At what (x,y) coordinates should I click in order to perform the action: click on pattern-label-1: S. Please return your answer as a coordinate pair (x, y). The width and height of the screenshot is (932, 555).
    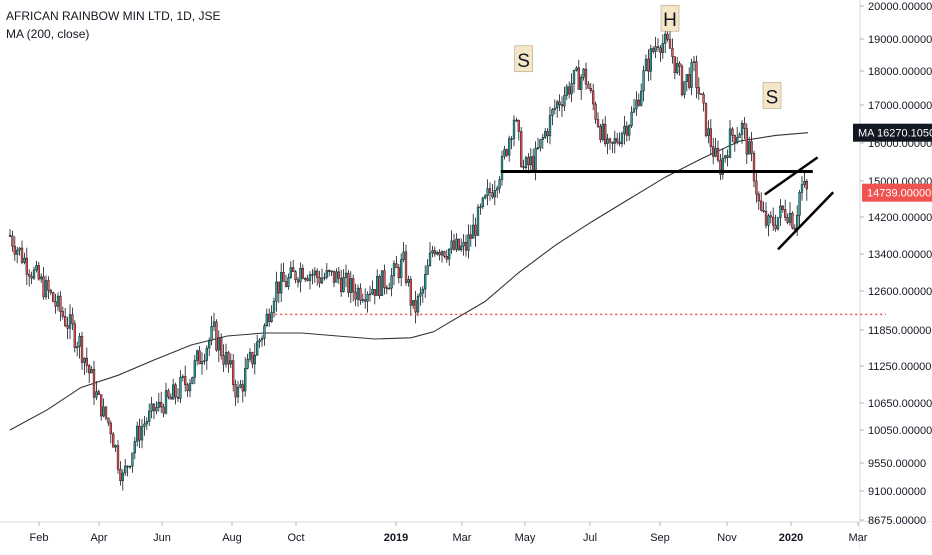
    Looking at the image, I should click on (523, 59).